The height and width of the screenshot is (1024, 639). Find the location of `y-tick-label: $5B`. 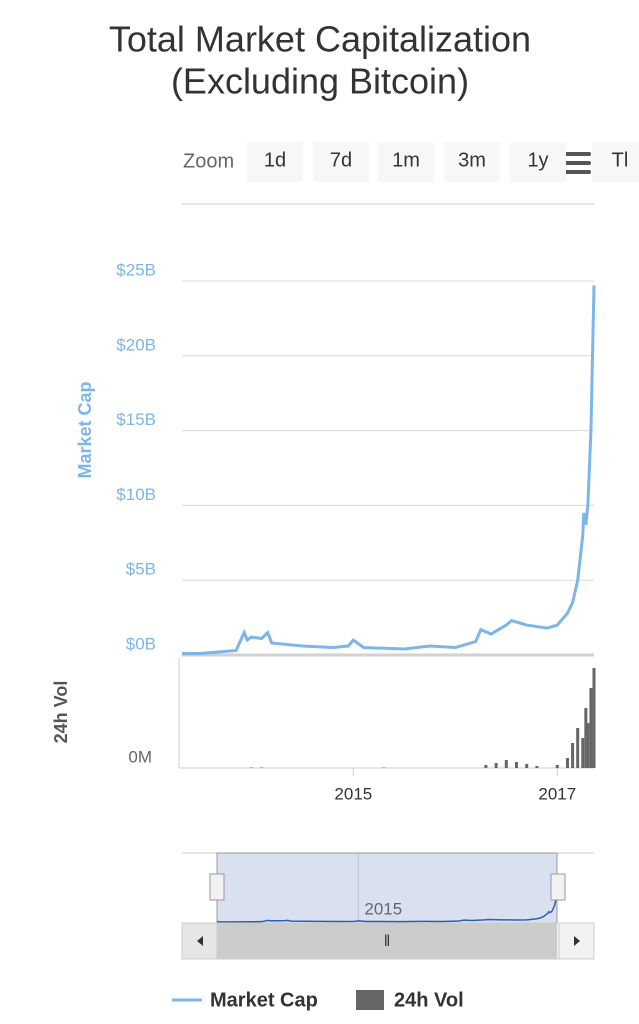

y-tick-label: $5B is located at coordinates (141, 569).